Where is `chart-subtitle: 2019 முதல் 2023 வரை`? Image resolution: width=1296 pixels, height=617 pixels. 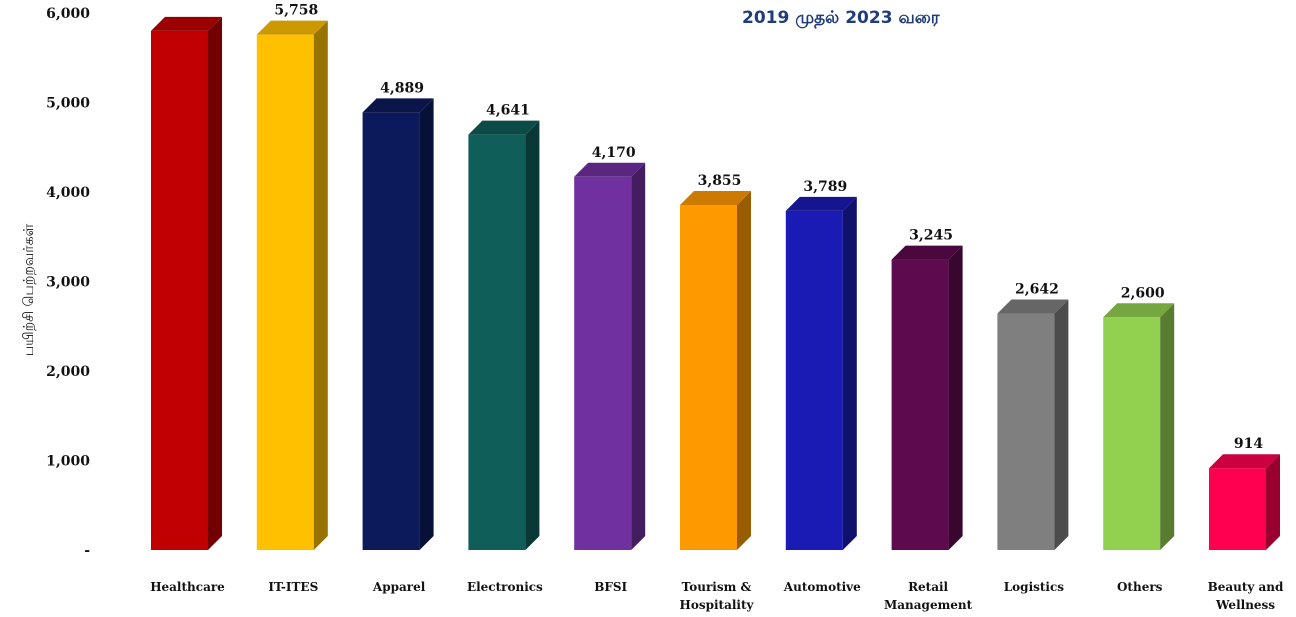 chart-subtitle: 2019 முதல் 2023 வரை is located at coordinates (841, 18).